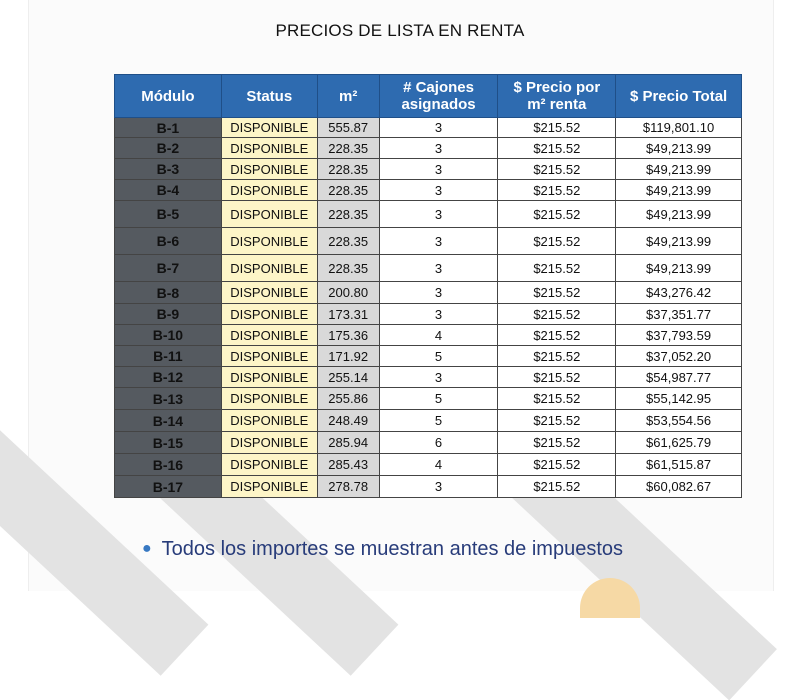 This screenshot has width=800, height=700. Describe the element at coordinates (168, 486) in the screenshot. I see `cell-modulo: B-17` at that location.